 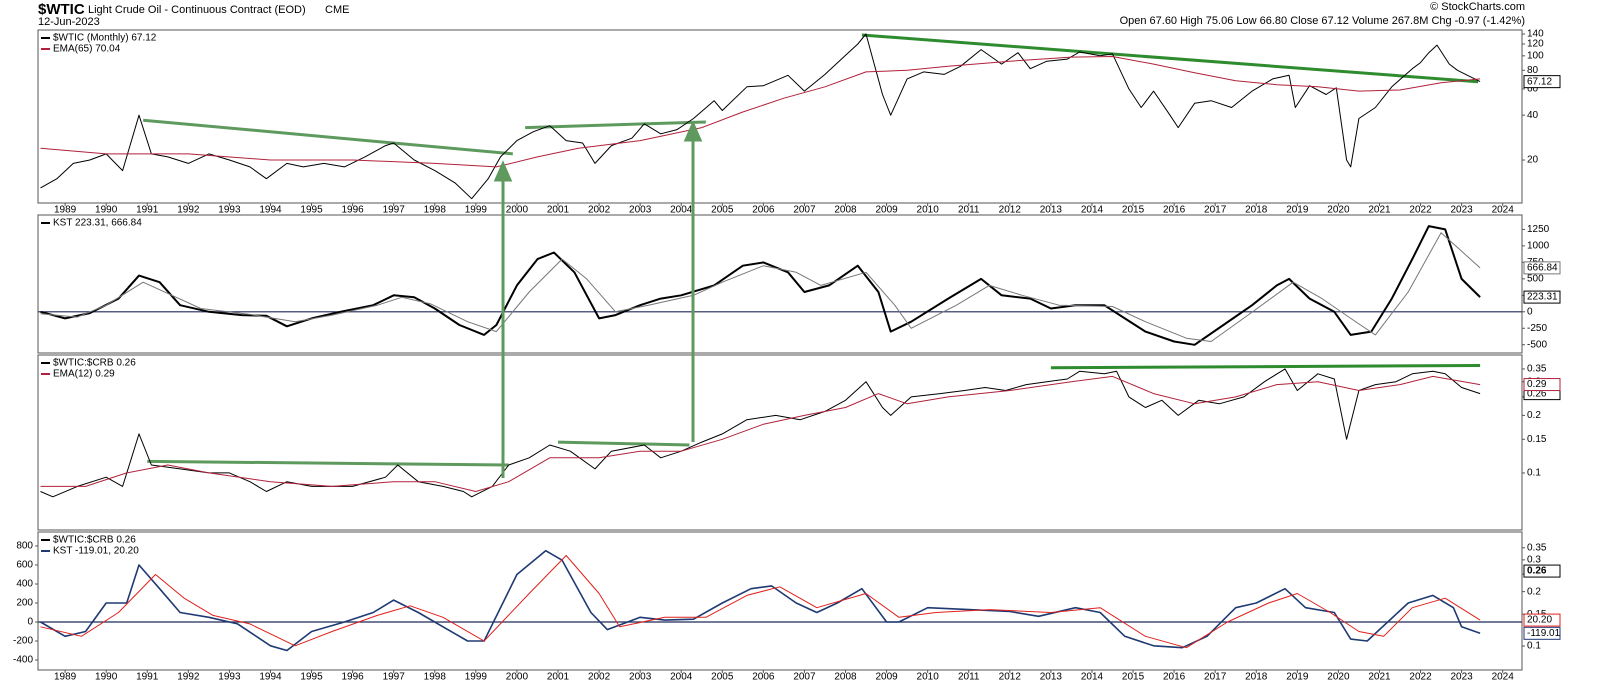 What do you see at coordinates (24, 565) in the screenshot?
I see `y-tick-label: 600` at bounding box center [24, 565].